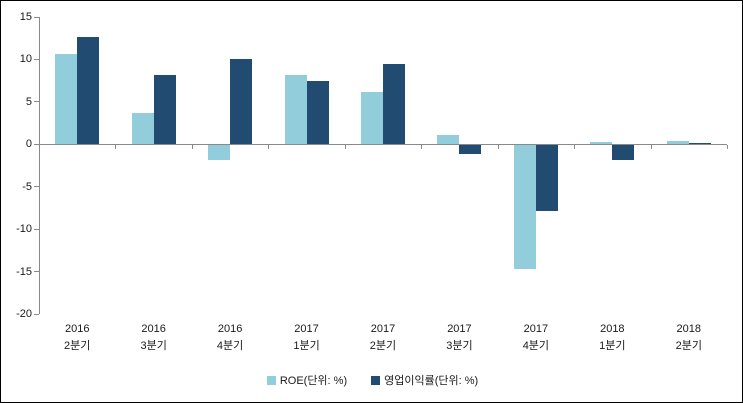  Describe the element at coordinates (27, 186) in the screenshot. I see `y-axis-tick-label: -5` at that location.